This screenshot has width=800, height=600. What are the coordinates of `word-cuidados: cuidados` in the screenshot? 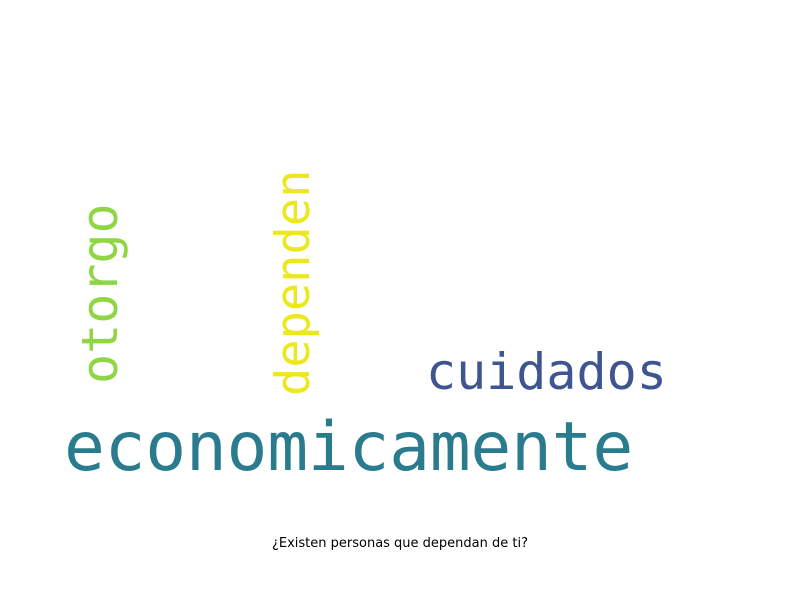 It's located at (546, 372).